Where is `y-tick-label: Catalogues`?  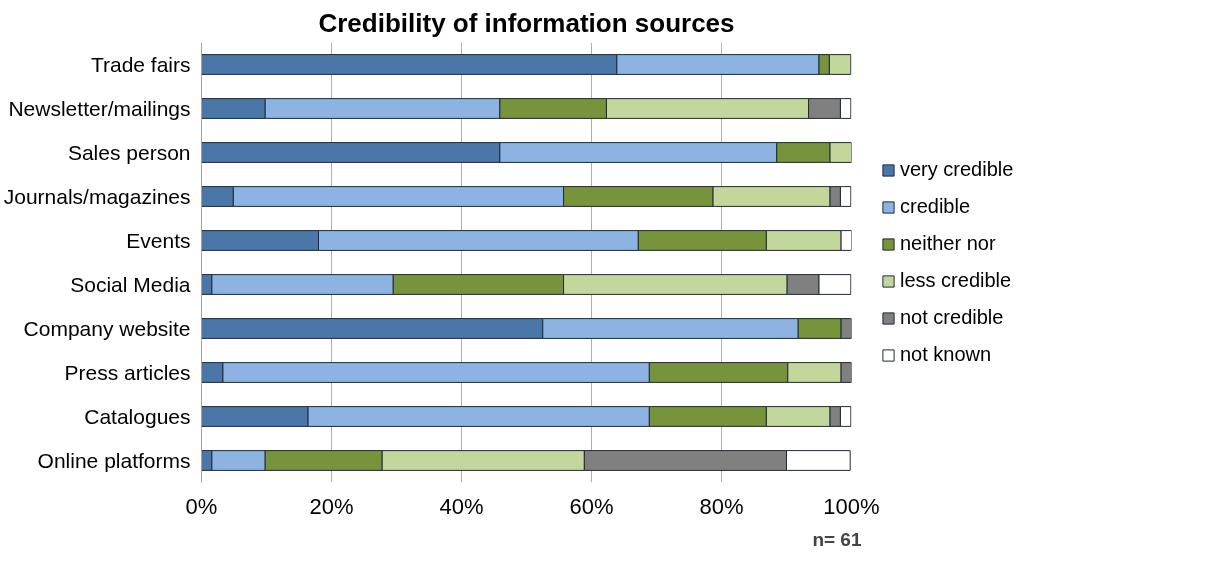 y-tick-label: Catalogues is located at coordinates (137, 416).